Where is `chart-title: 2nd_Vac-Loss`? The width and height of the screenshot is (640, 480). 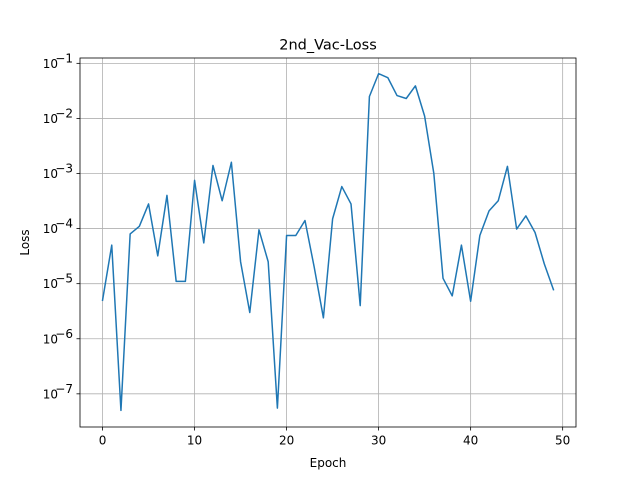 chart-title: 2nd_Vac-Loss is located at coordinates (328, 46).